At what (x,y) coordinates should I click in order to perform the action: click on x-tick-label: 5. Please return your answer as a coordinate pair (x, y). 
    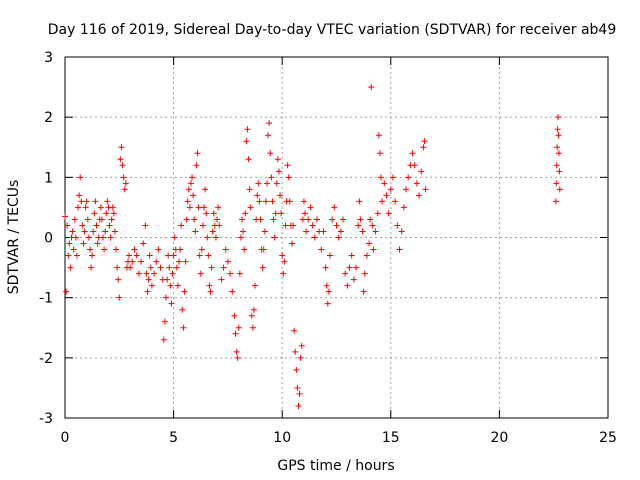
    Looking at the image, I should click on (173, 438).